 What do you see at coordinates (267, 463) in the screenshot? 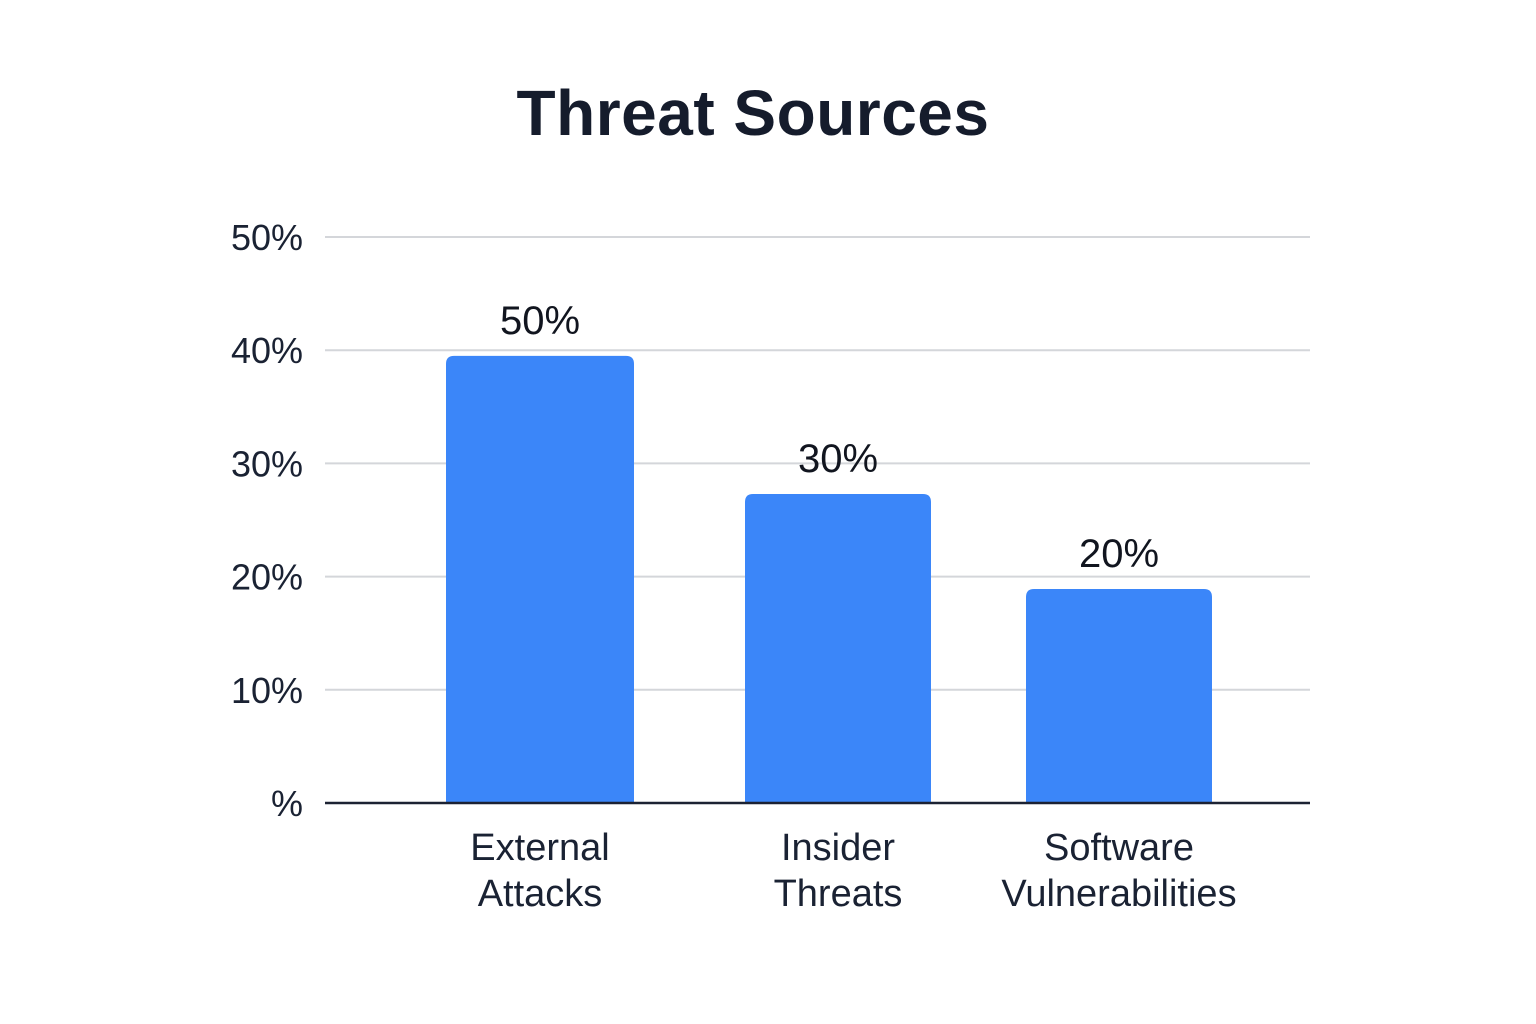
I see `y-tick-label: 30%` at bounding box center [267, 463].